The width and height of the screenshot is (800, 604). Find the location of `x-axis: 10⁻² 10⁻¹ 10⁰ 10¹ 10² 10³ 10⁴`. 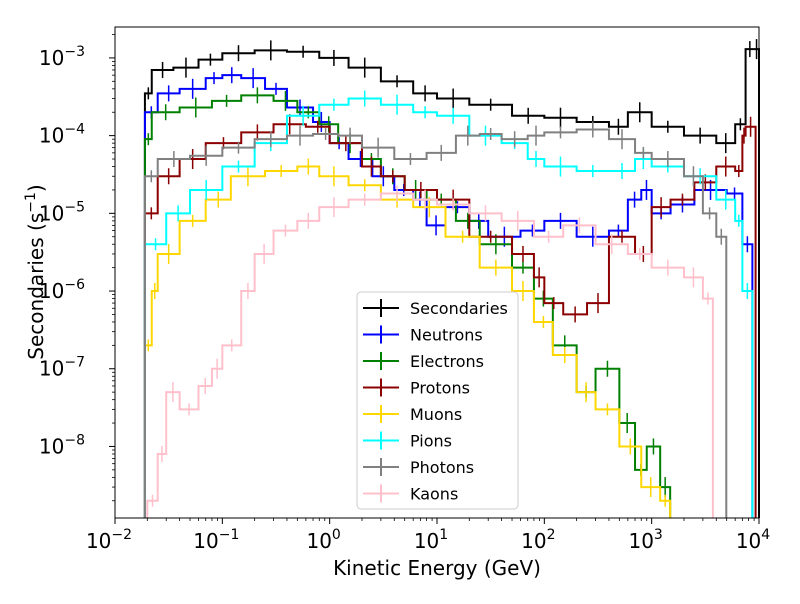

x-axis: 10⁻² 10⁻¹ 10⁰ 10¹ 10² 10³ 10⁴ is located at coordinates (428, 535).